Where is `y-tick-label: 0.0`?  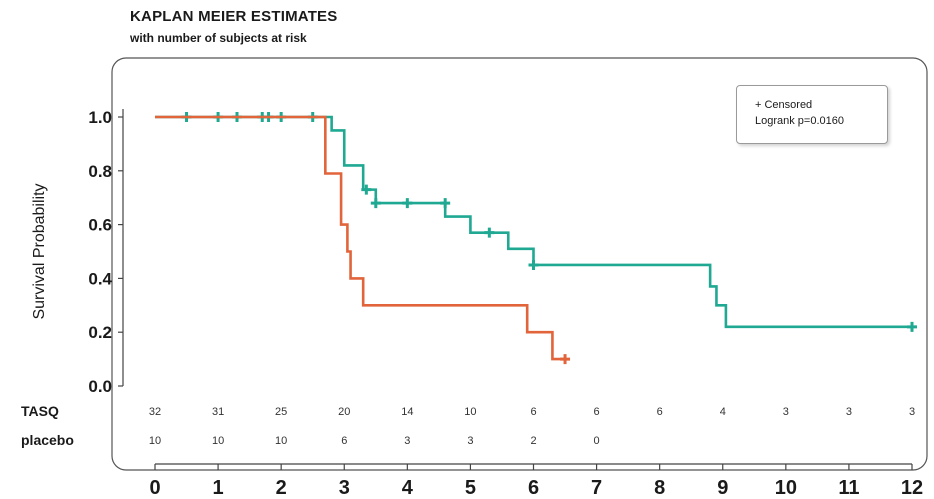
y-tick-label: 0.0 is located at coordinates (100, 386).